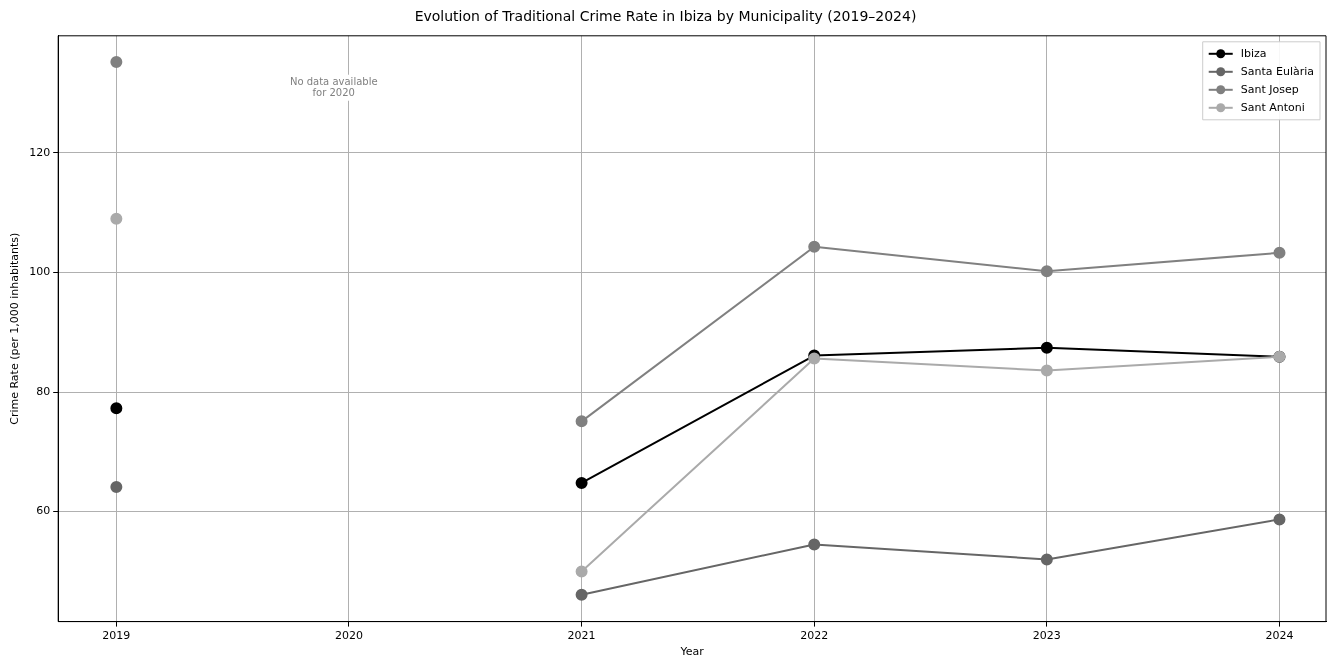  I want to click on annotation: No data available for 2020, so click(333, 86).